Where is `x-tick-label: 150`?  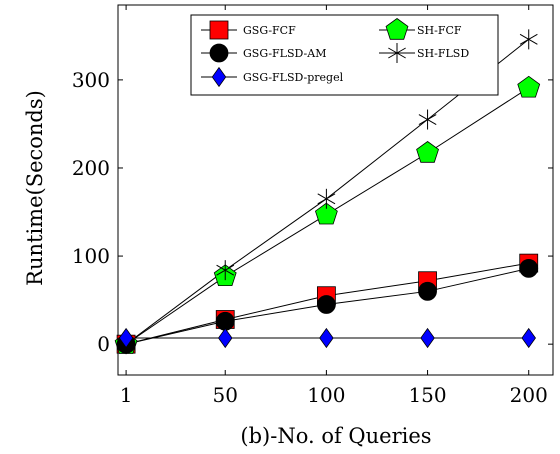 x-tick-label: 150 is located at coordinates (427, 395).